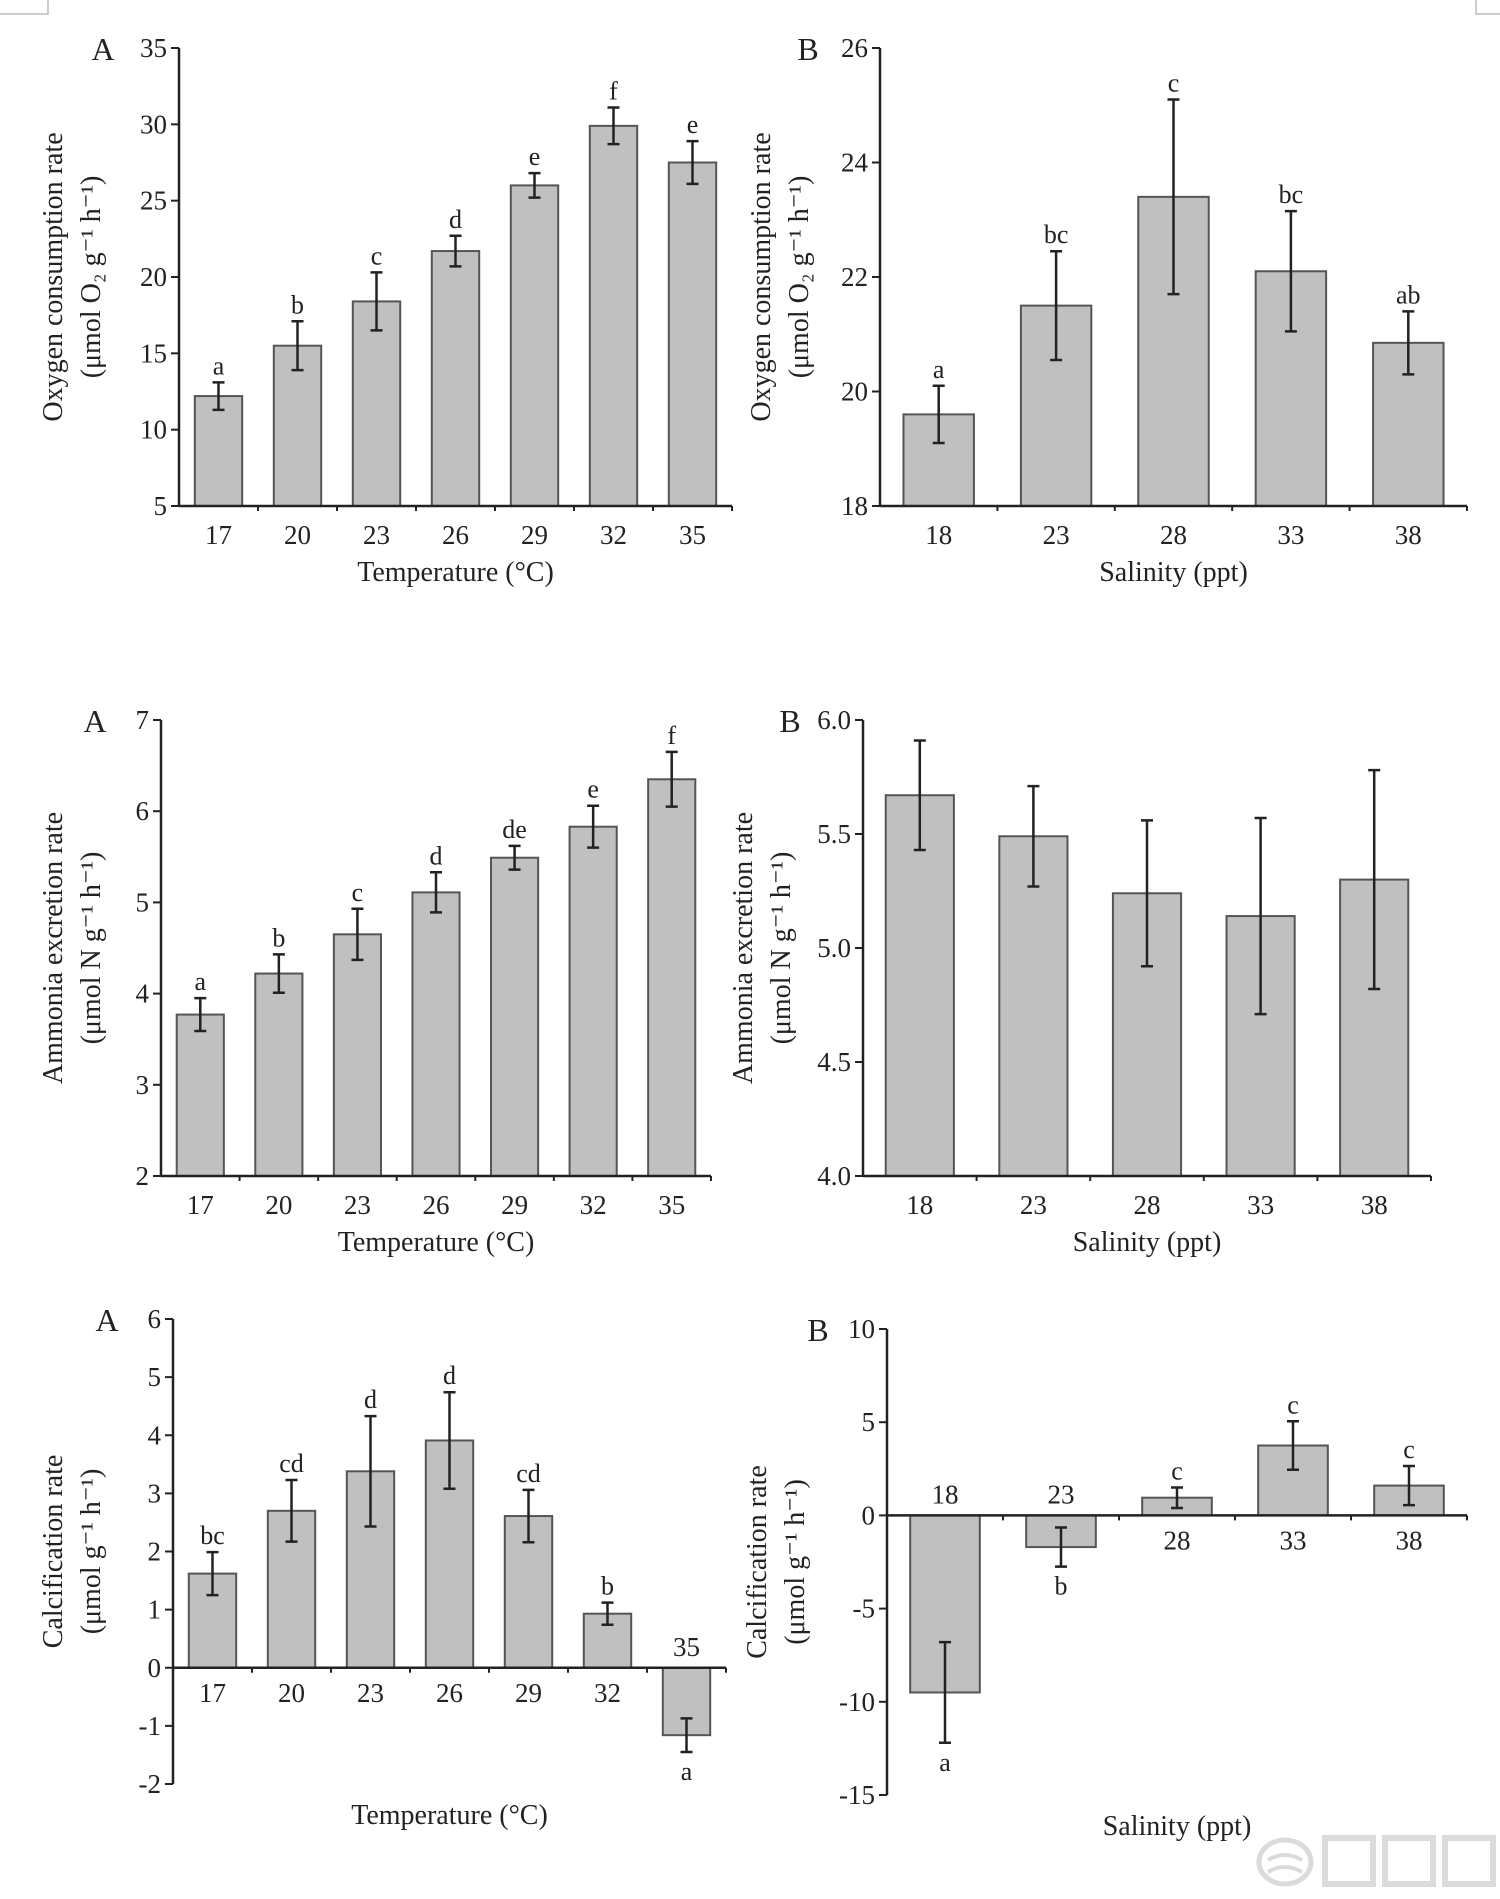 The height and width of the screenshot is (1899, 1500). I want to click on y-tick-label: 6.0, so click(834, 720).